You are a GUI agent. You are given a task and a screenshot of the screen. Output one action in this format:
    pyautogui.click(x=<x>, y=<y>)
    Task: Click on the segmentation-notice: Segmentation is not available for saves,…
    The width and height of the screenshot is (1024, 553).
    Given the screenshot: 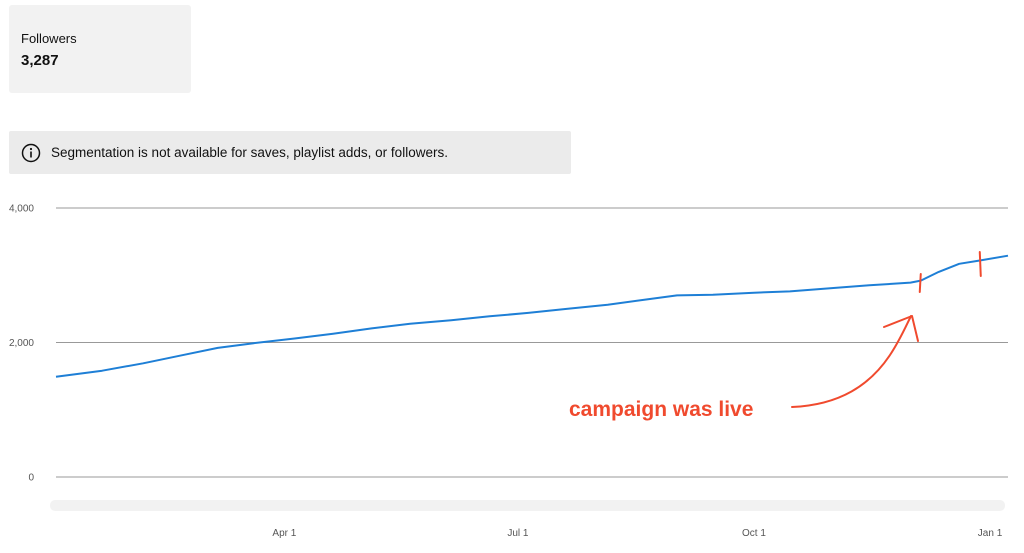 What is the action you would take?
    pyautogui.click(x=290, y=152)
    